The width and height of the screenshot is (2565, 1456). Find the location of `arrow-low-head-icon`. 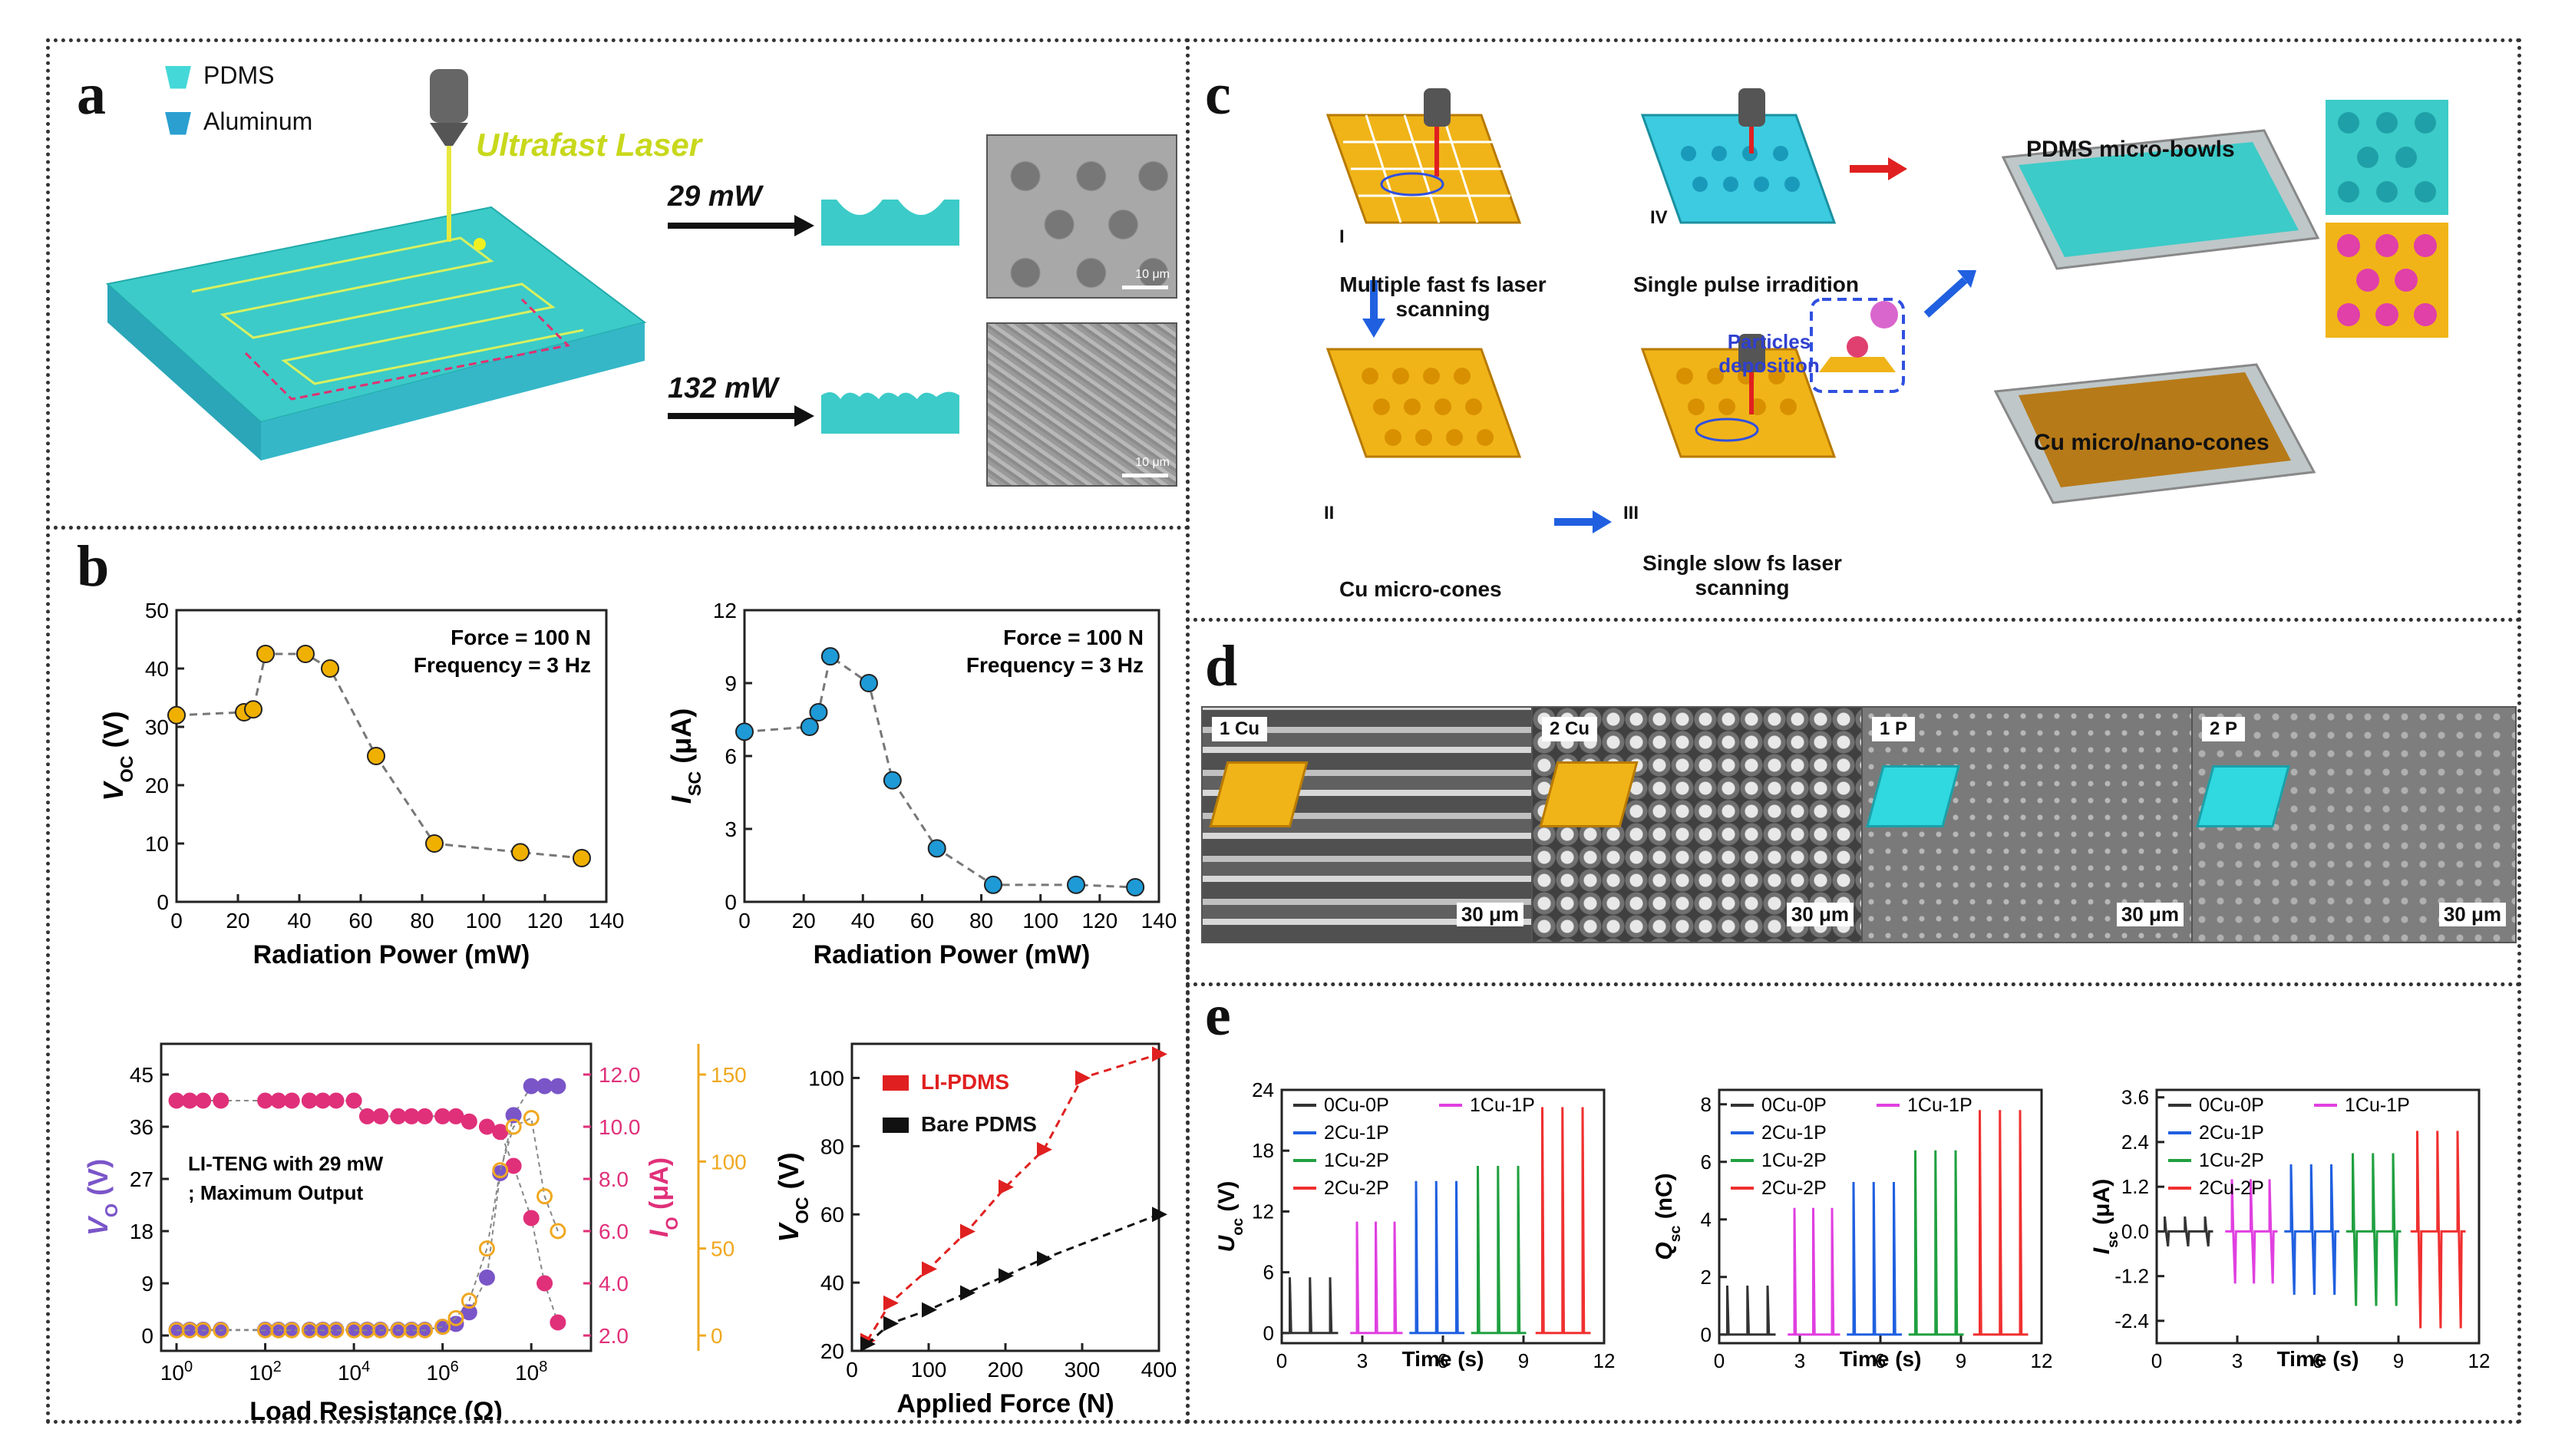

arrow-low-head-icon is located at coordinates (804, 226).